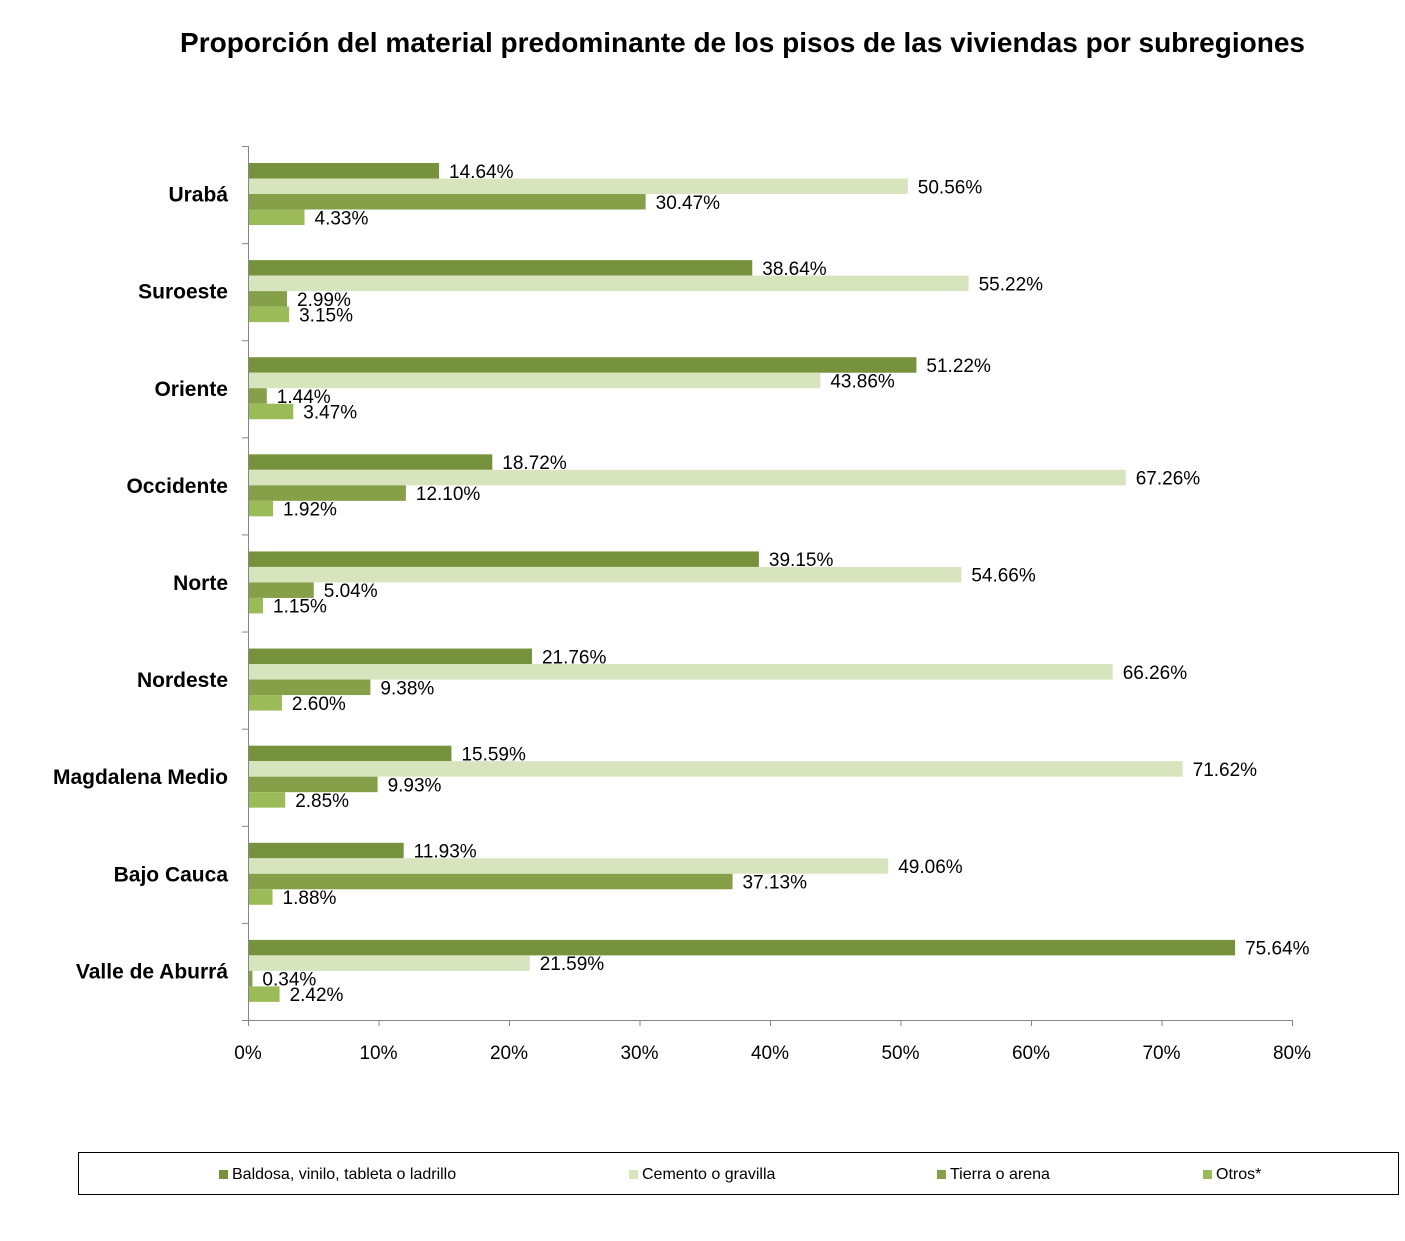 This screenshot has height=1241, width=1405. What do you see at coordinates (801, 560) in the screenshot?
I see `data-label: 39.15%` at bounding box center [801, 560].